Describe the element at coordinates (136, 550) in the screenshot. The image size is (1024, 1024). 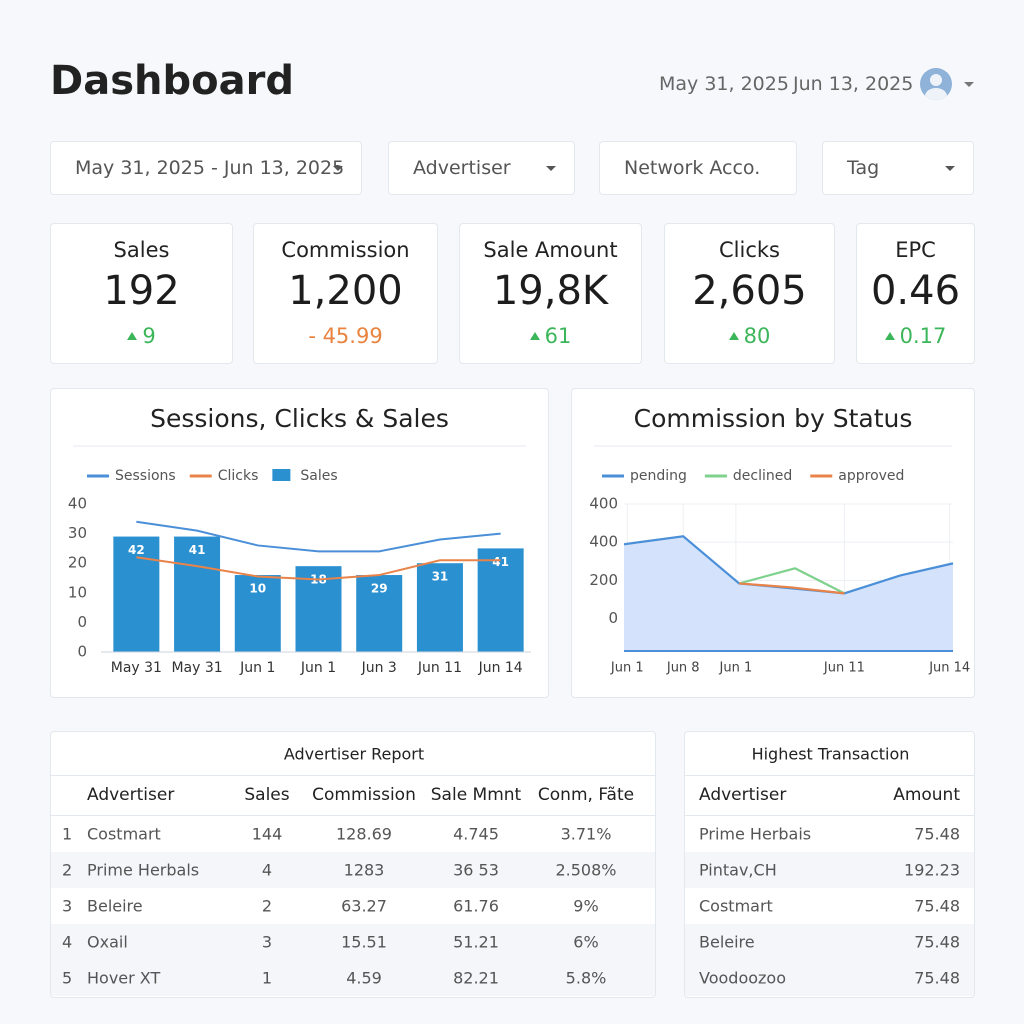
I see `bar-label: 42` at that location.